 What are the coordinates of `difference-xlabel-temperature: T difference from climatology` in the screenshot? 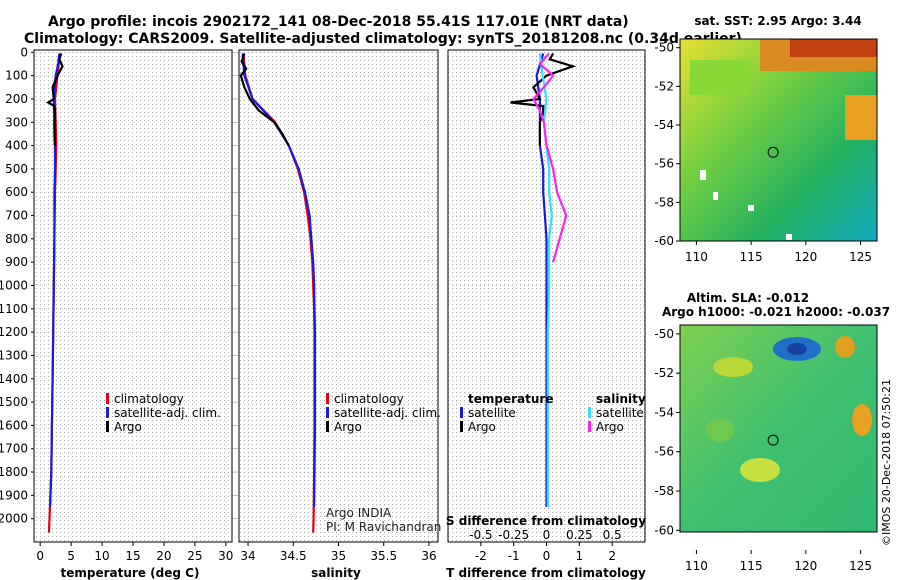 It's located at (546, 573).